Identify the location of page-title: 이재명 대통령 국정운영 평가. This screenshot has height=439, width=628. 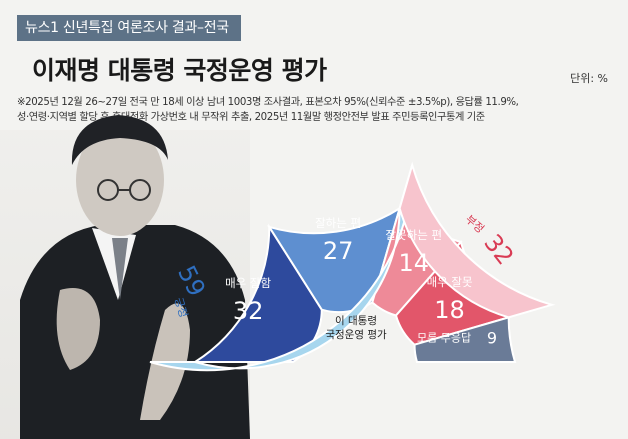
(179, 70).